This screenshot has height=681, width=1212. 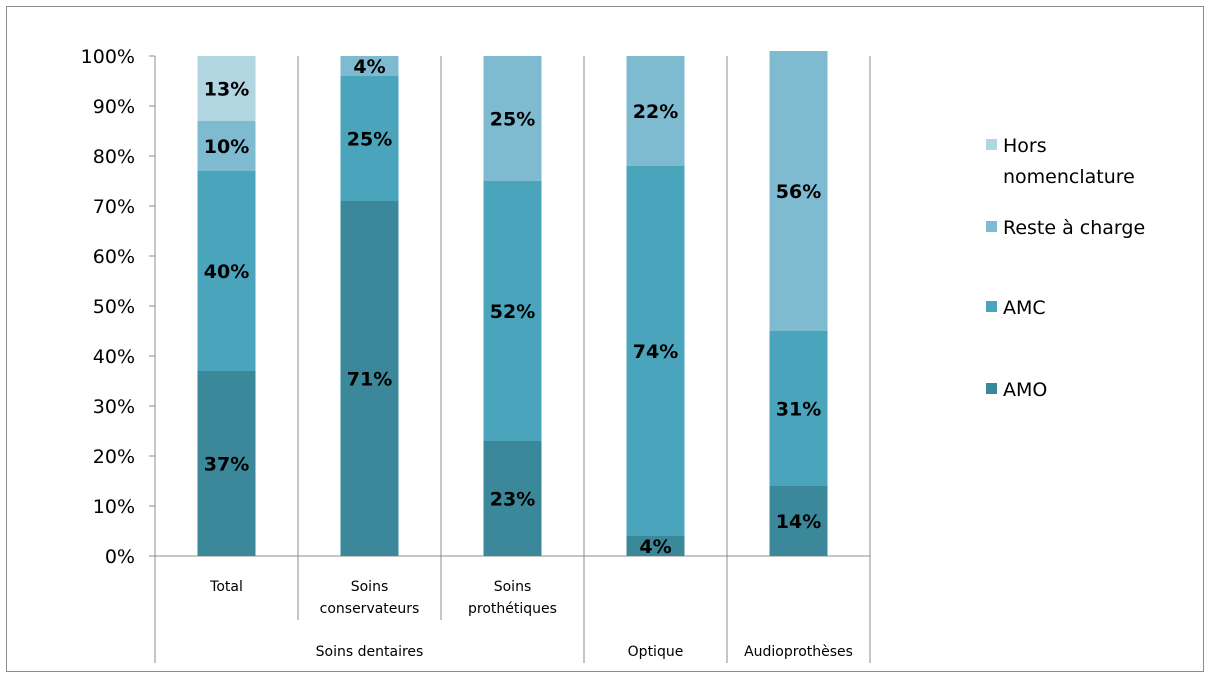 I want to click on y-tick-label: 10%, so click(x=114, y=507).